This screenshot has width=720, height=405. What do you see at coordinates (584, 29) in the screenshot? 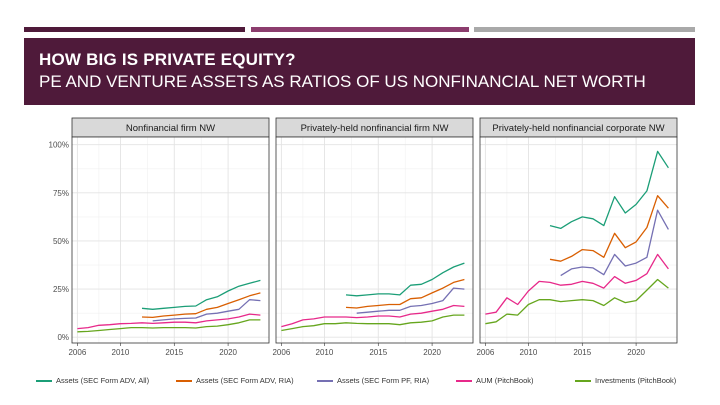
I see `accent-bar-right` at bounding box center [584, 29].